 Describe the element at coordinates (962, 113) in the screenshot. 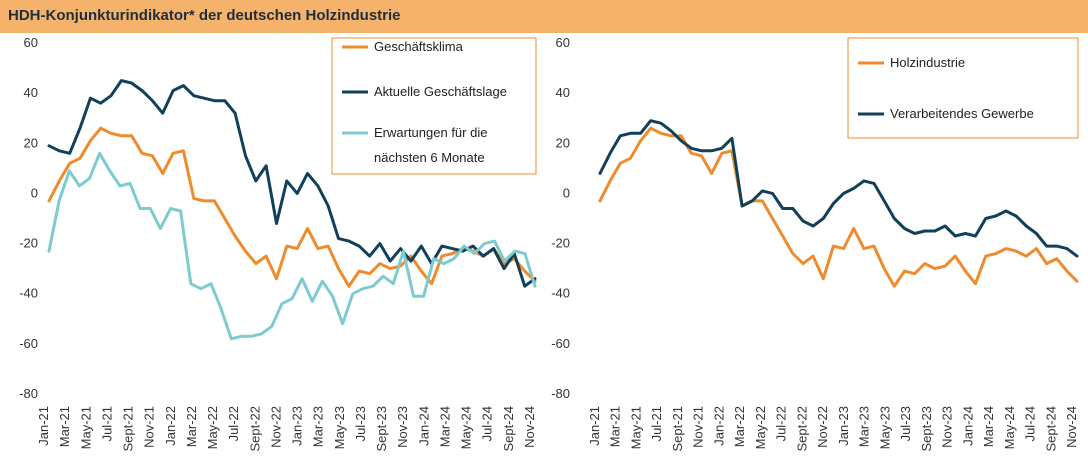

I see `legend-label: Verarbeitendes Gewerbe` at that location.